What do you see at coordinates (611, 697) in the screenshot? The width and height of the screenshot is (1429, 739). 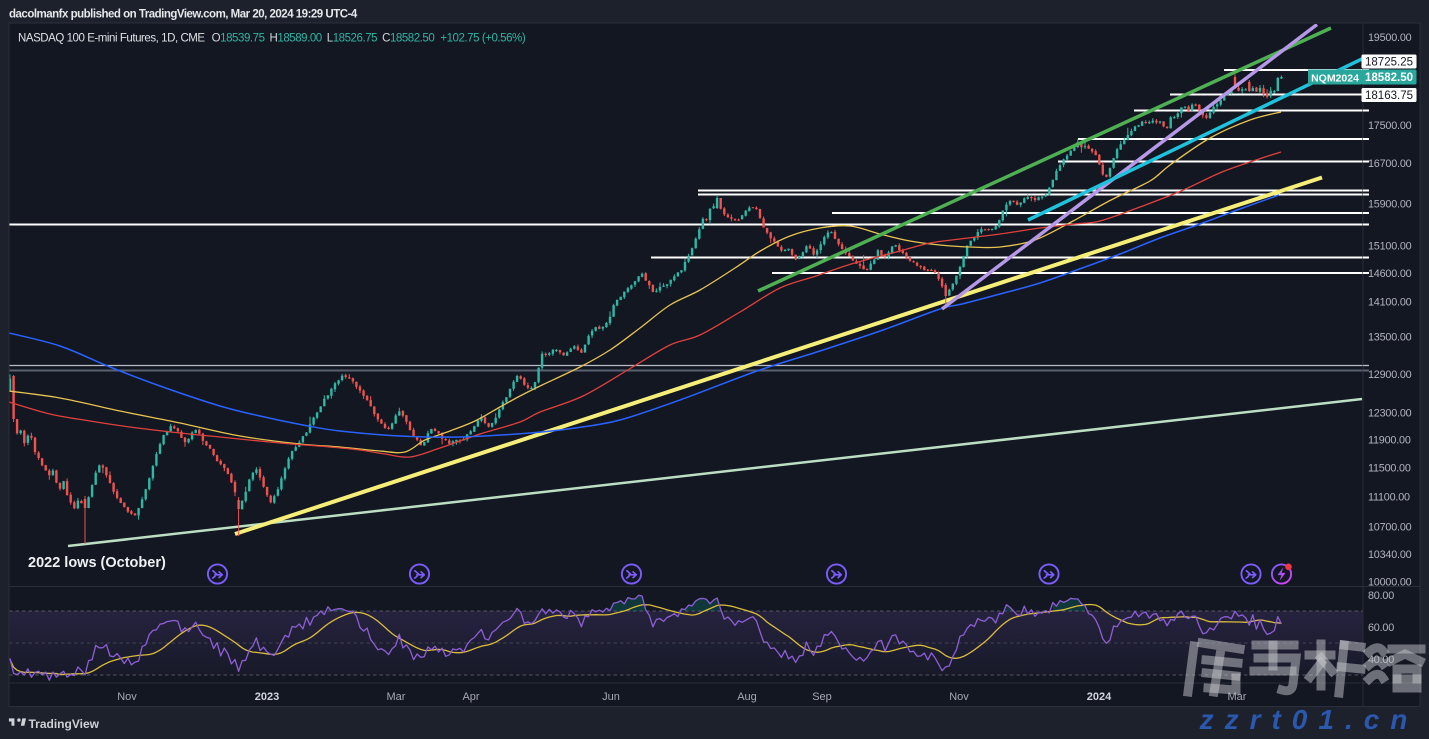 I see `svg-text: Jun` at bounding box center [611, 697].